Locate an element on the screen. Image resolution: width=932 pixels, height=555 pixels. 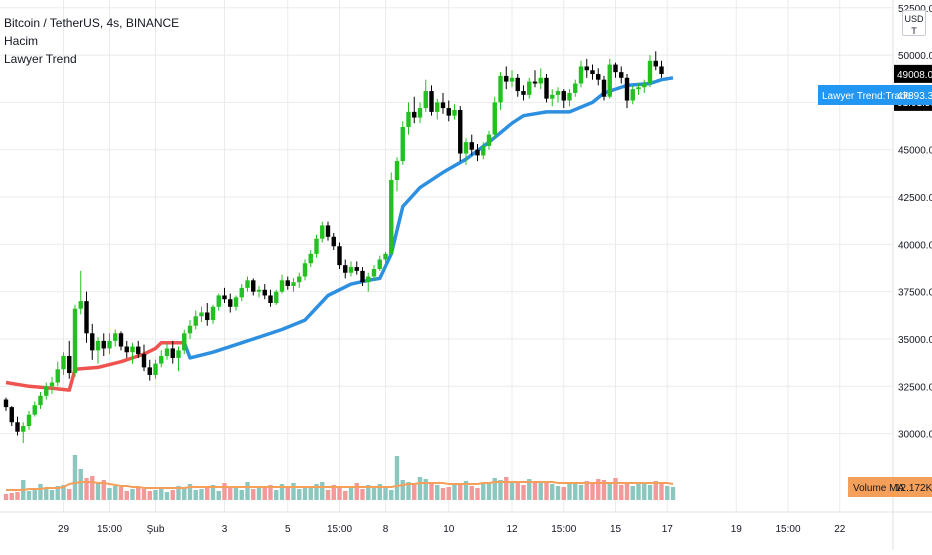
volume-ma-label-text: Volume MA is located at coordinates (878, 488).